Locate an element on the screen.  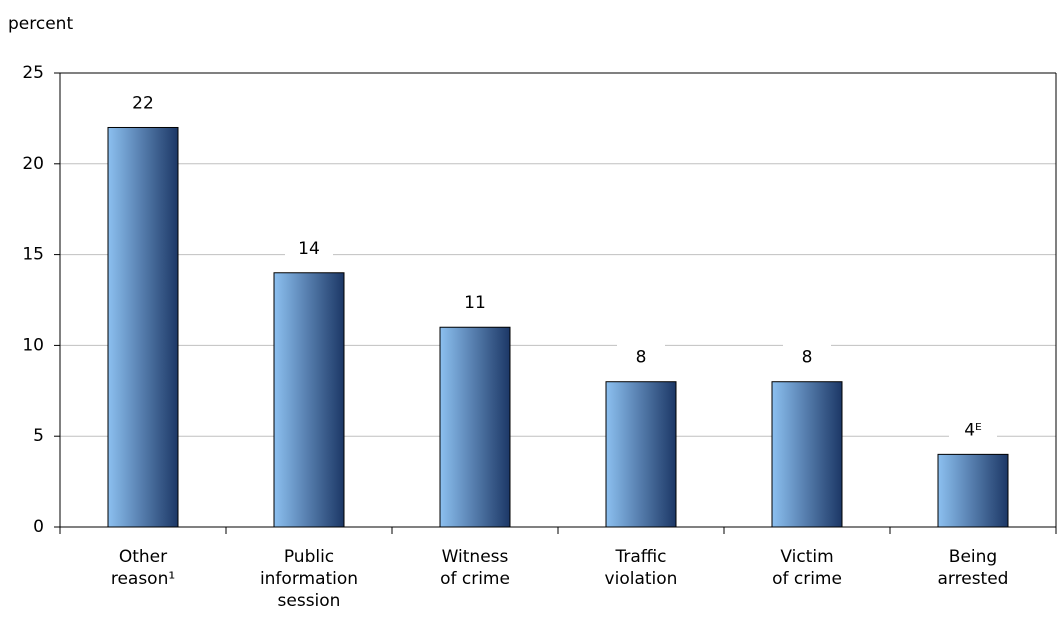
x-tick-label: Being is located at coordinates (973, 557).